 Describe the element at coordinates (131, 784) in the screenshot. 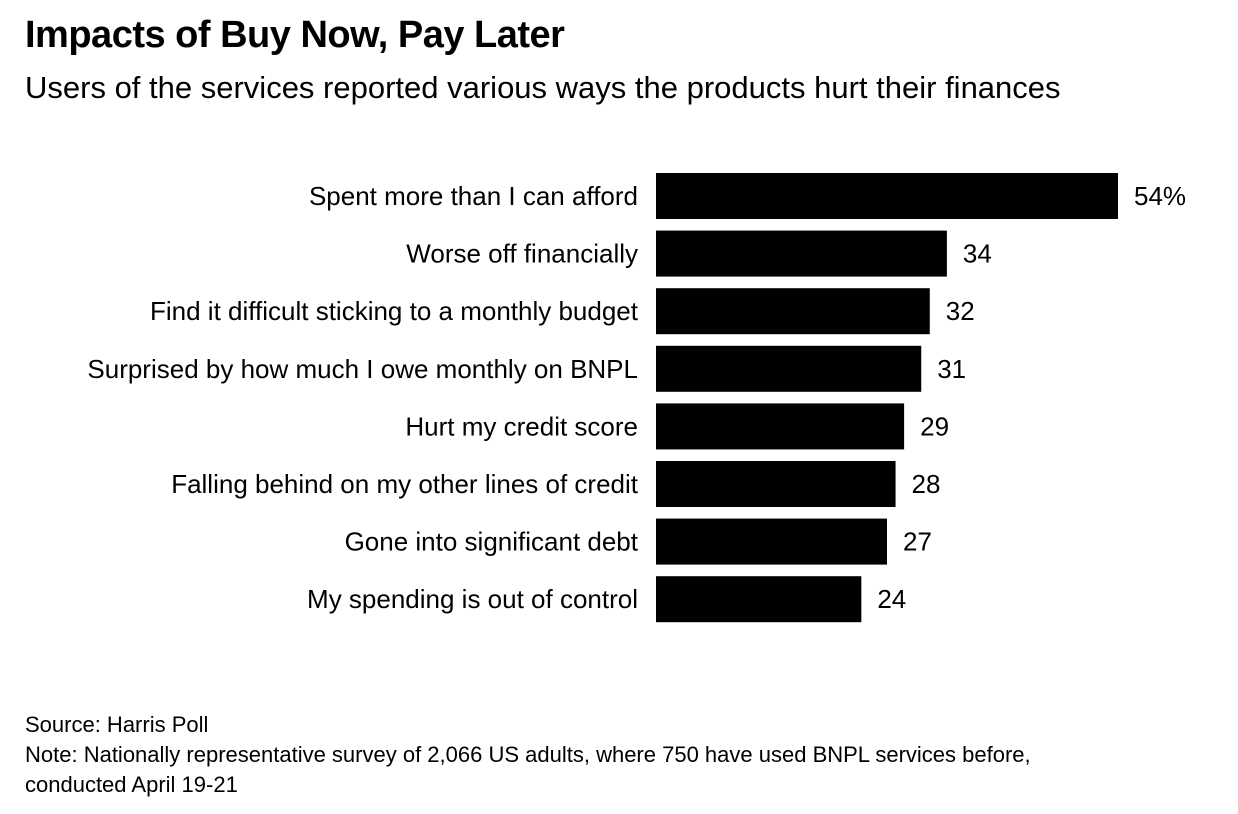

I see `survey-note-line-2: conducted April 19-21` at that location.